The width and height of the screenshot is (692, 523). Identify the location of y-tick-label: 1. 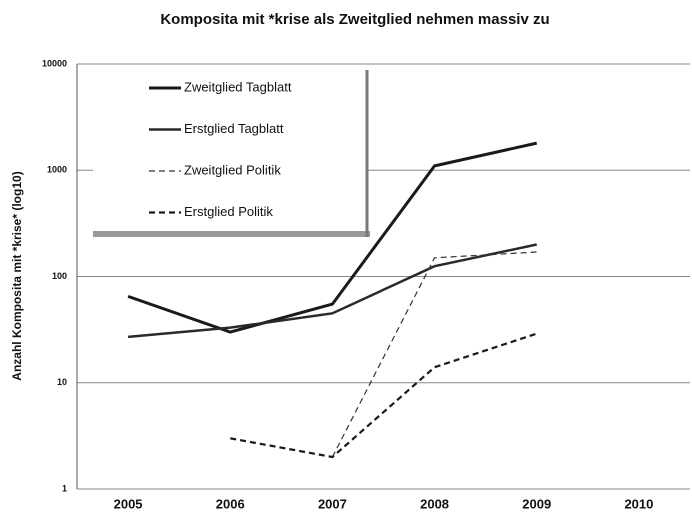
(64, 488).